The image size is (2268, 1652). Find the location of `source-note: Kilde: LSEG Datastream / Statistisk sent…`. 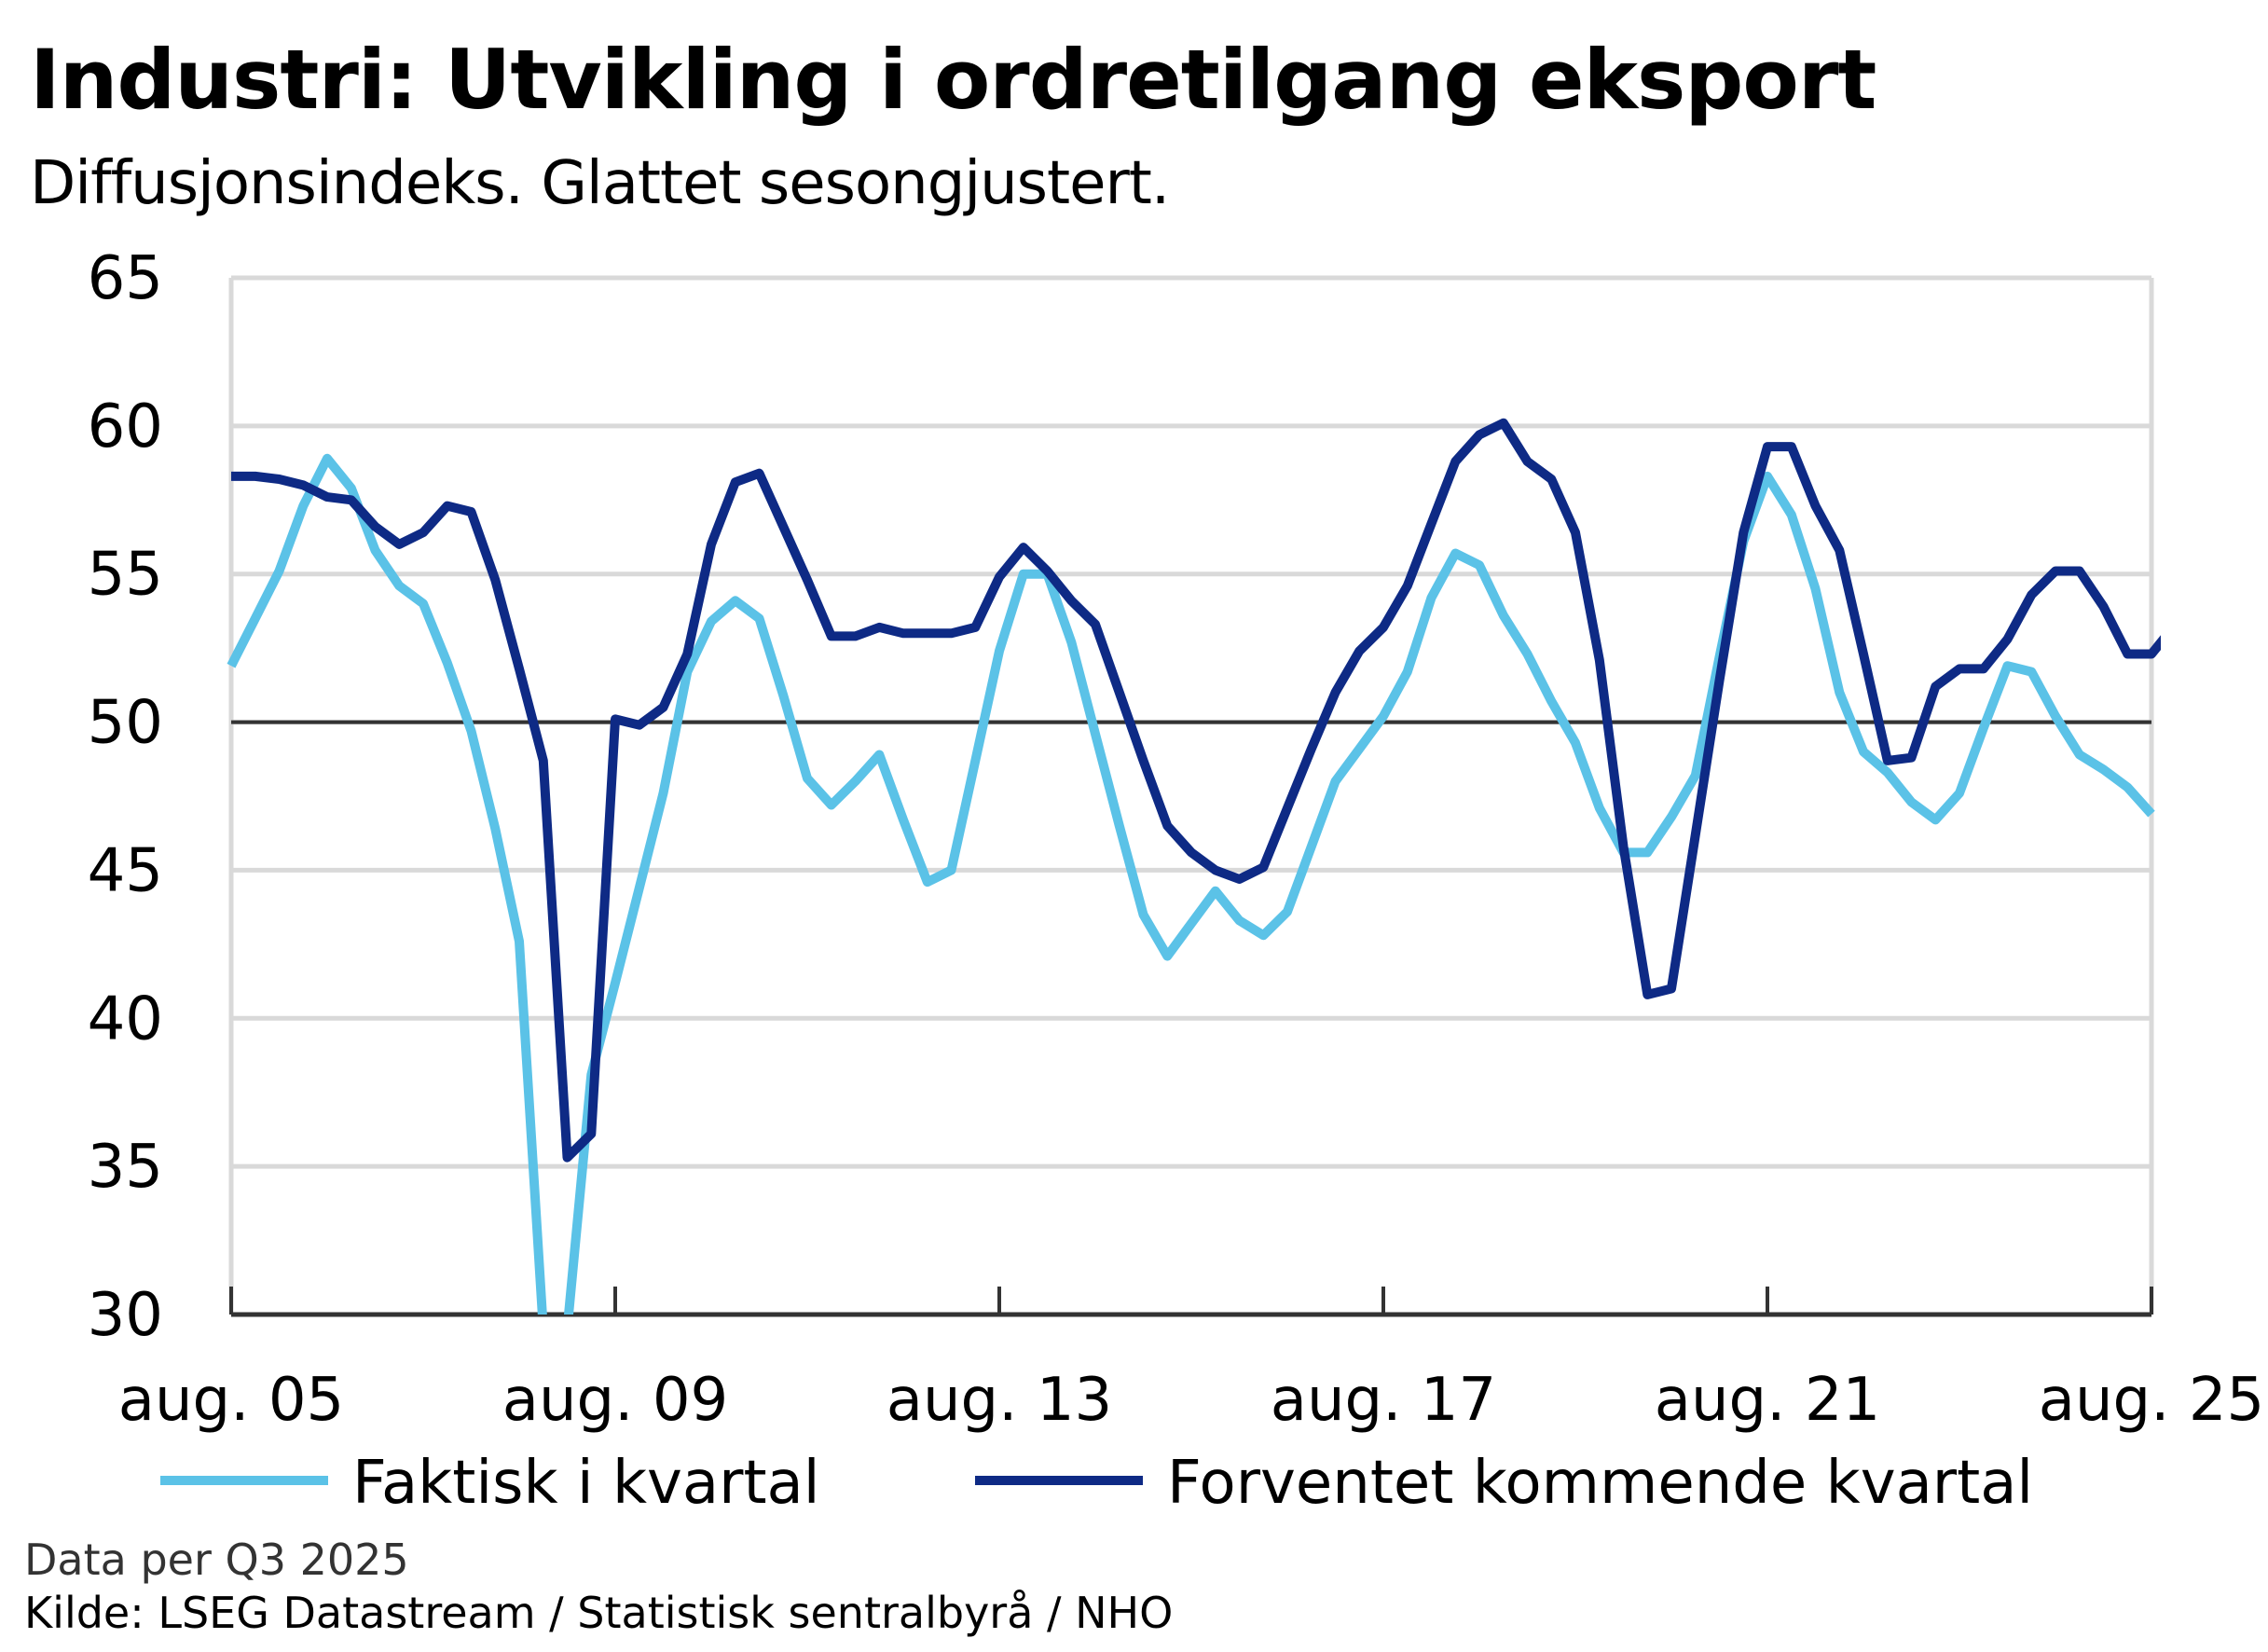

source-note: Kilde: LSEG Datastream / Statistisk sent… is located at coordinates (599, 1613).